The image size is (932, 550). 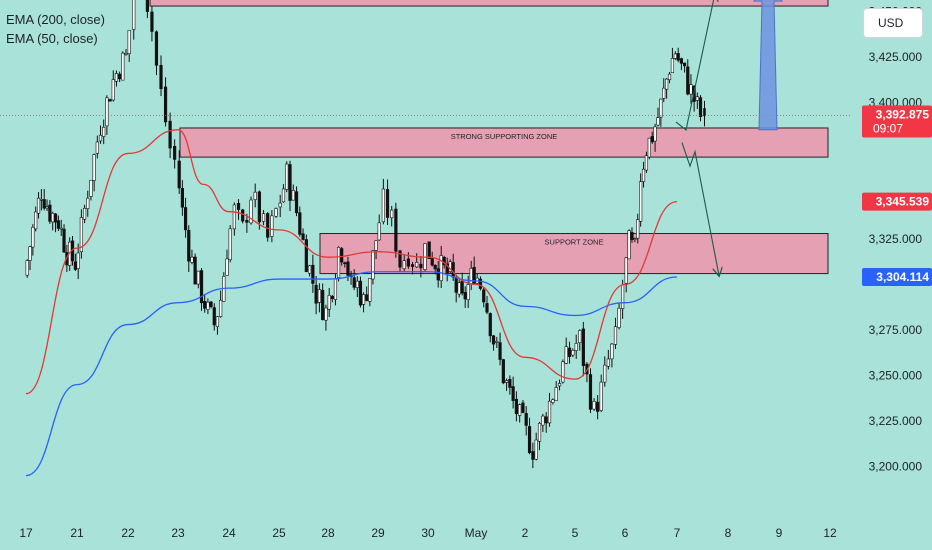 What do you see at coordinates (897, 201) in the screenshot?
I see `ema50-value-badge` at bounding box center [897, 201].